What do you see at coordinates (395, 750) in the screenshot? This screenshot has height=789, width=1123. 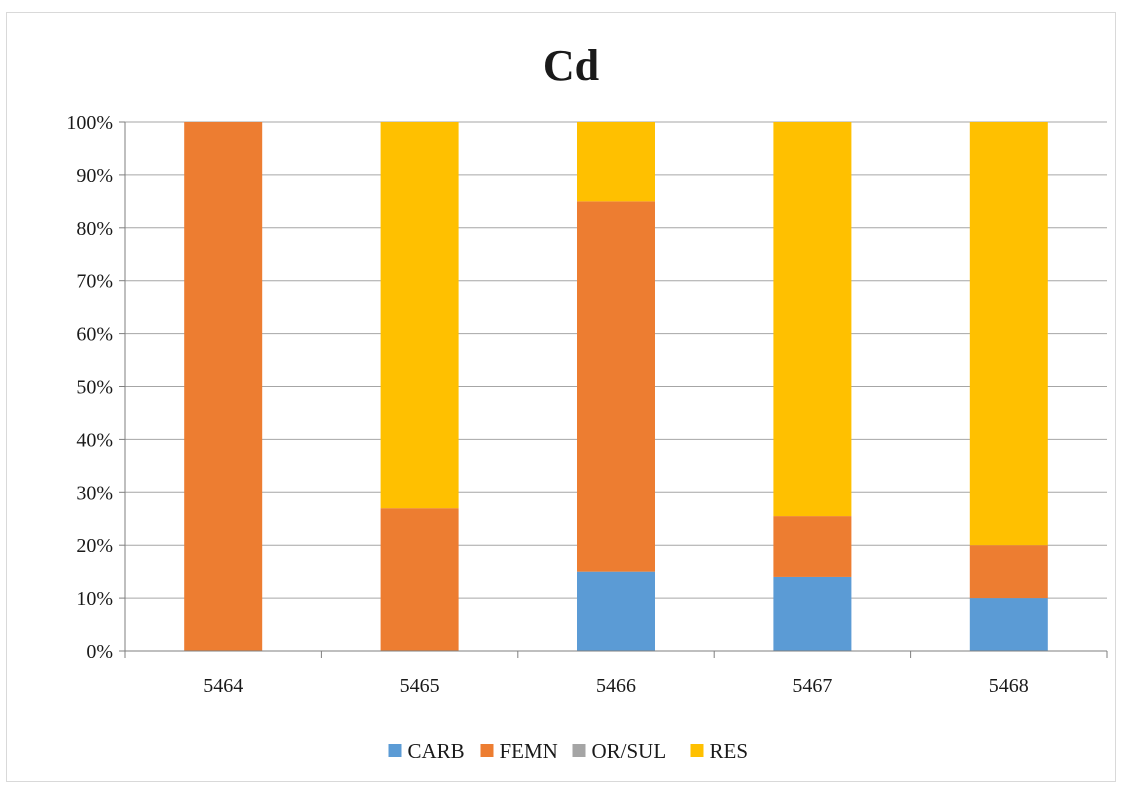 I see `legend-swatch-carb` at bounding box center [395, 750].